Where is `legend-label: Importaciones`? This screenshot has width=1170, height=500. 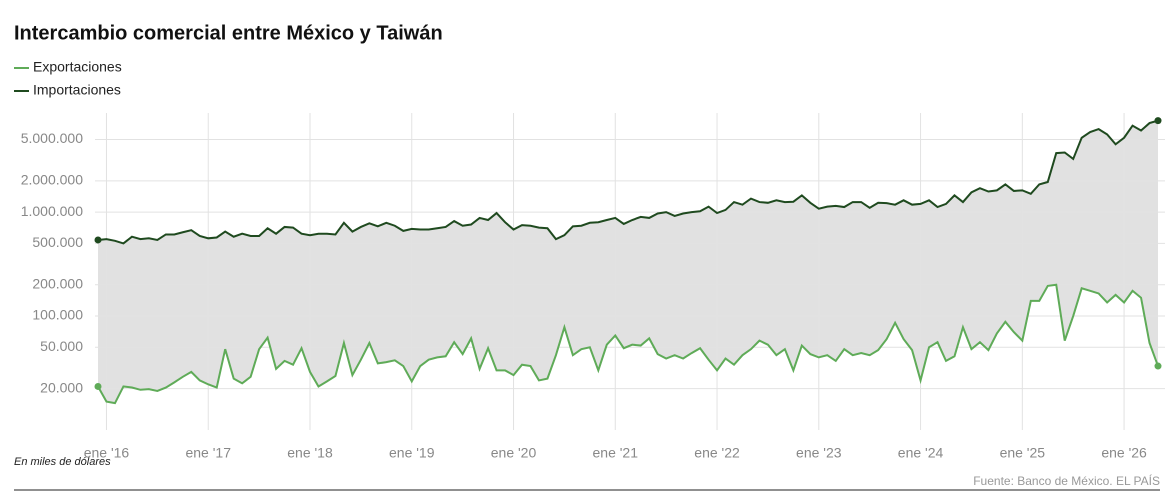 legend-label: Importaciones is located at coordinates (77, 90).